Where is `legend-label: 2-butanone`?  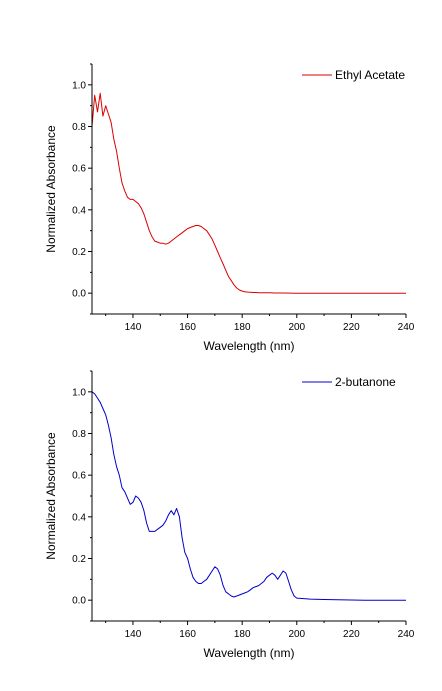
legend-label: 2-butanone is located at coordinates (365, 382).